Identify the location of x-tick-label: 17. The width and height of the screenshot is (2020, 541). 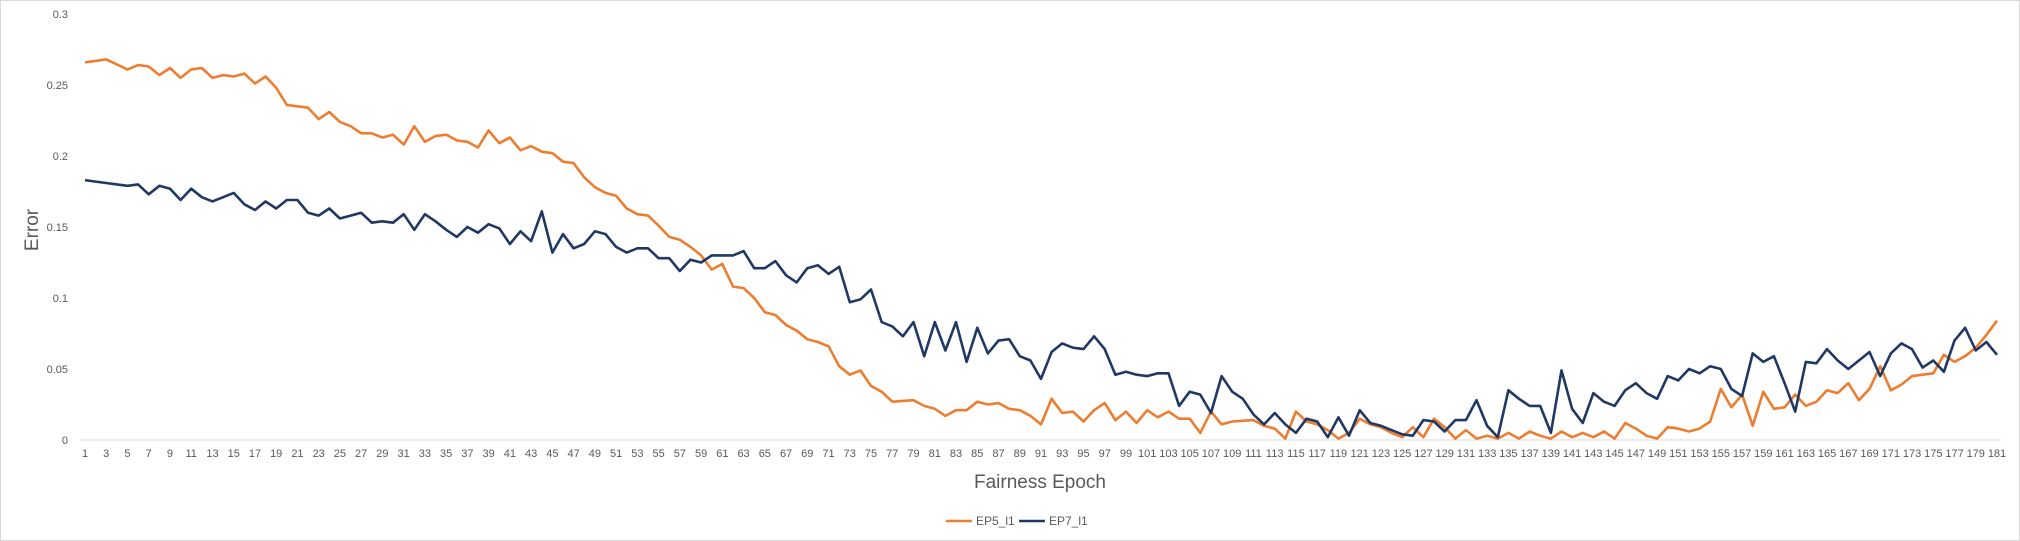
(255, 454).